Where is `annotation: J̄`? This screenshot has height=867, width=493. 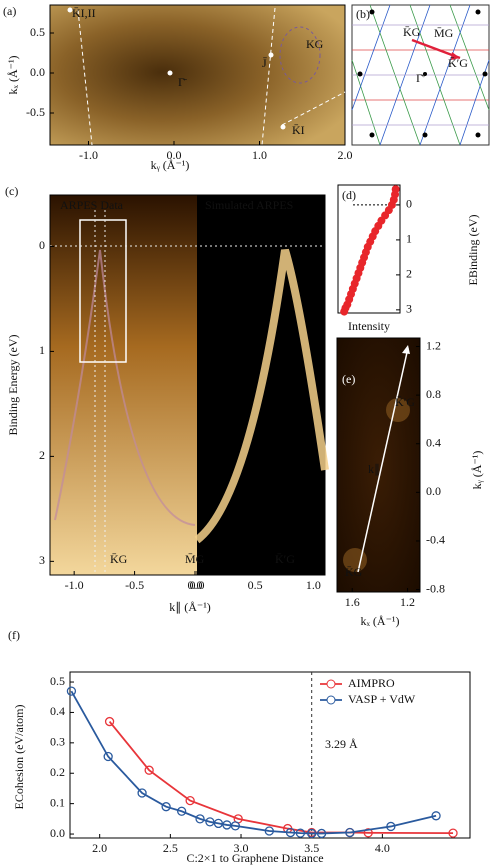 annotation: J̄ is located at coordinates (264, 63).